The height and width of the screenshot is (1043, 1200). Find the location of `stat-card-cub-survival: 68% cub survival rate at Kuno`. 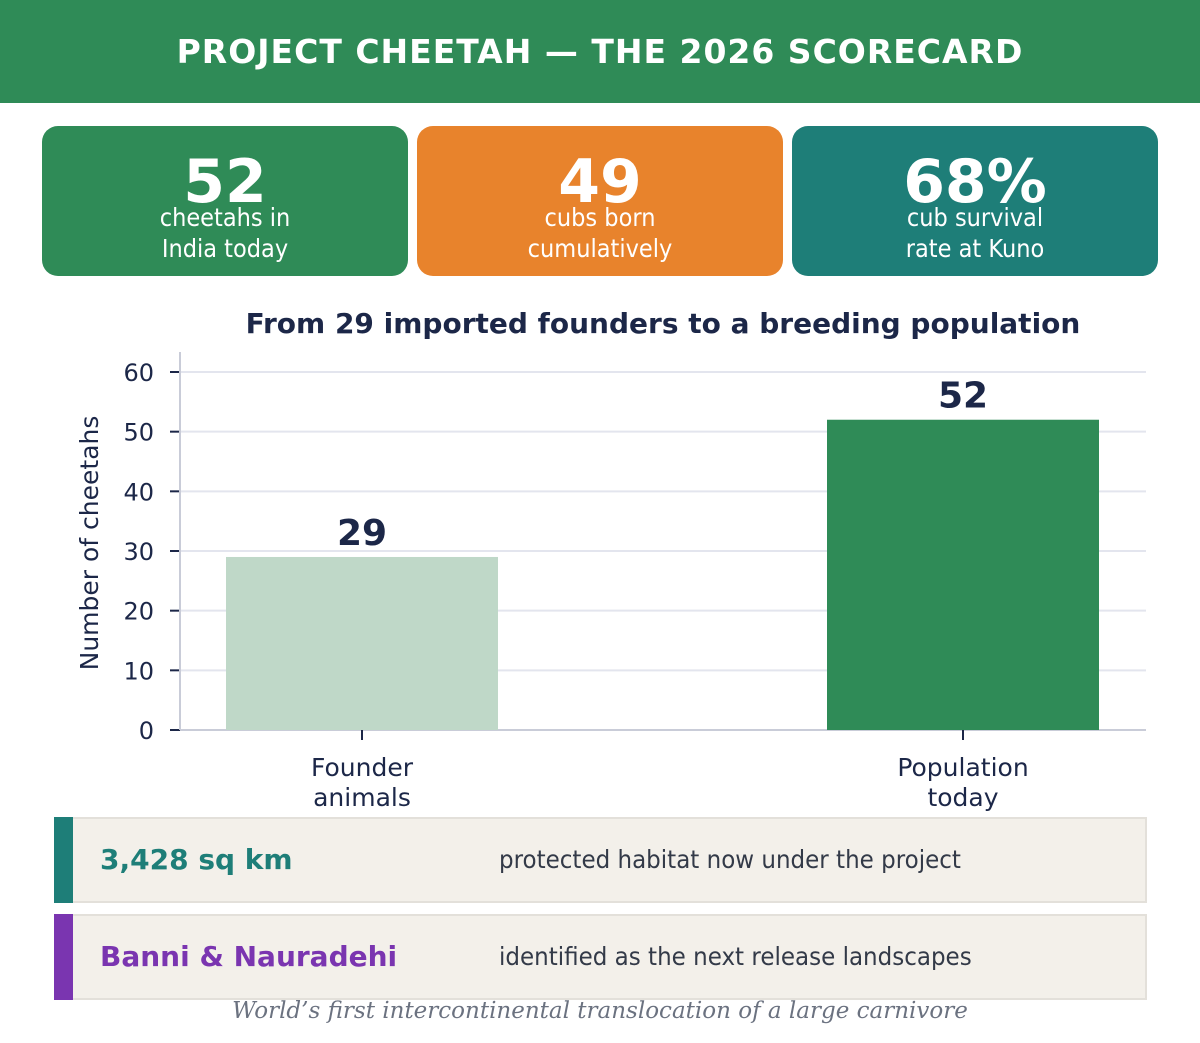

stat-card-cub-survival: 68% cub survival rate at Kuno is located at coordinates (975, 201).